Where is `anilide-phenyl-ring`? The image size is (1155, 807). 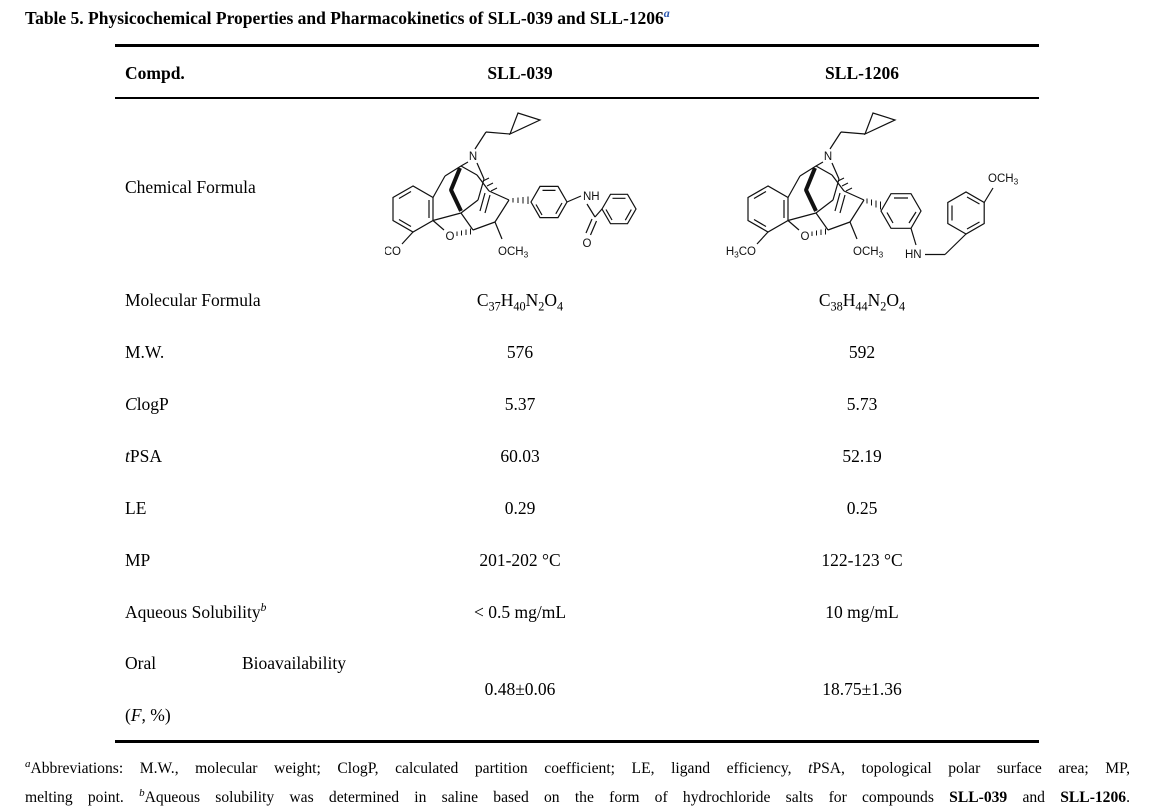
anilide-phenyl-ring is located at coordinates (549, 202).